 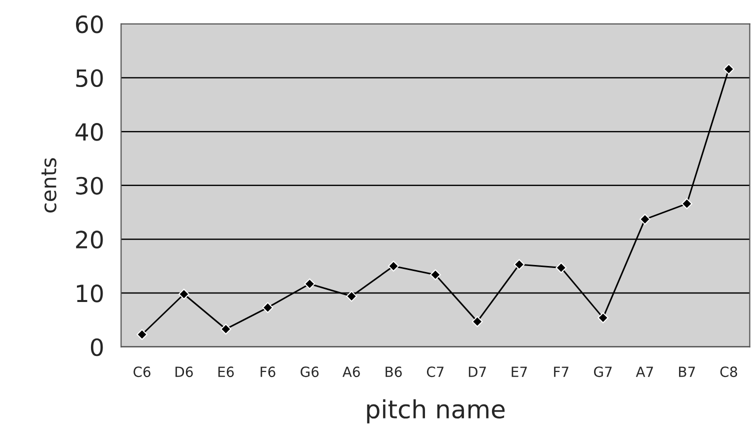 What do you see at coordinates (603, 372) in the screenshot?
I see `x-tick-label: G7` at bounding box center [603, 372].